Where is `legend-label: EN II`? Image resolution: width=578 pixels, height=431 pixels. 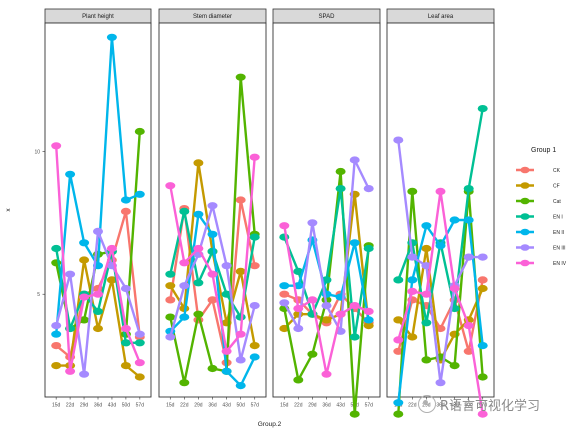 legend-label: EN II is located at coordinates (558, 233).